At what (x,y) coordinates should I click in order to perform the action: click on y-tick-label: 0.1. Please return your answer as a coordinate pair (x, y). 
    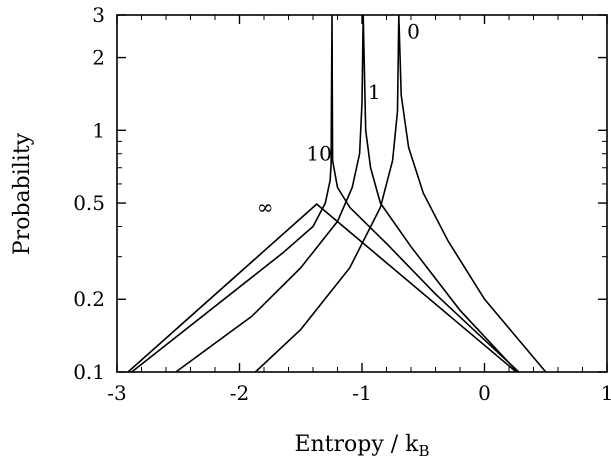
    Looking at the image, I should click on (89, 372).